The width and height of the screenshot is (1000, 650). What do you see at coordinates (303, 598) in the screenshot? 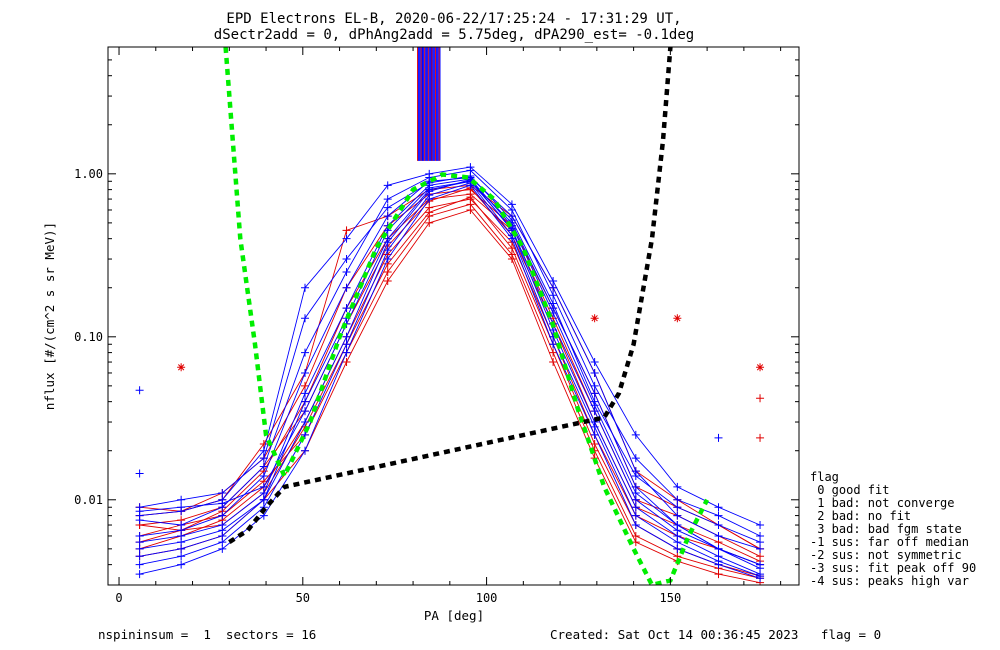
I see `x-tick-label: 50` at bounding box center [303, 598].